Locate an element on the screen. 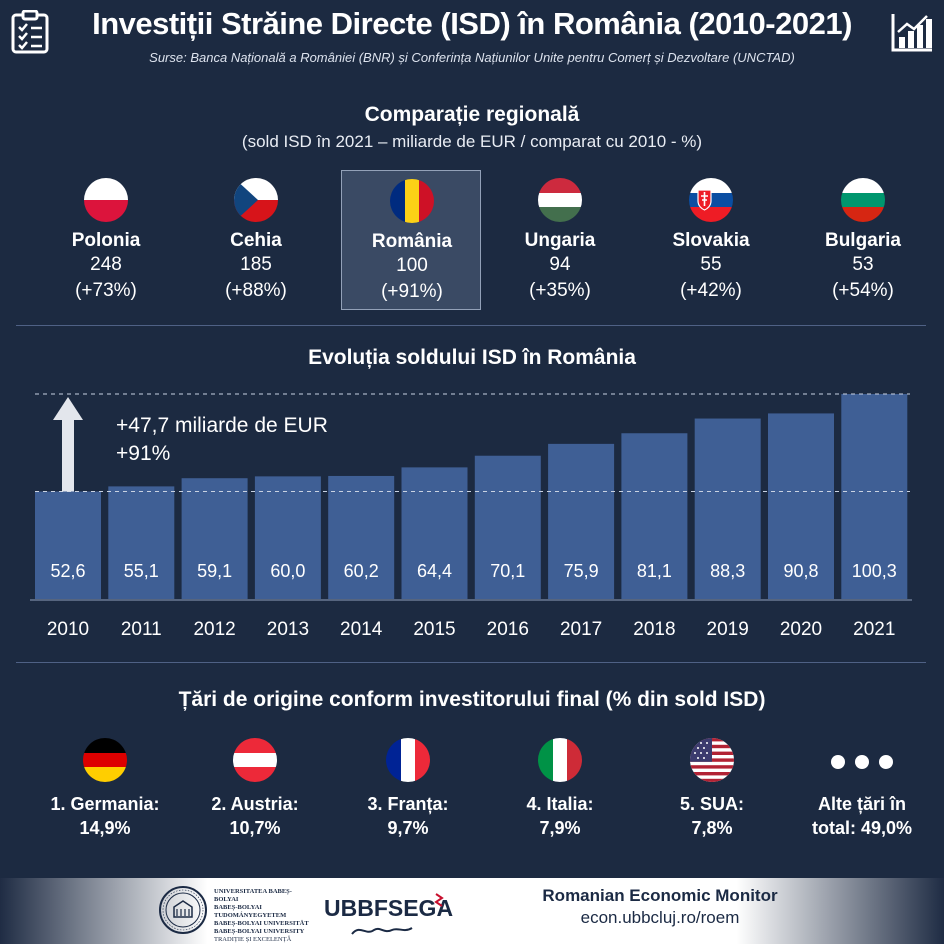 This screenshot has width=944, height=944. region-change: (+88%) is located at coordinates (256, 290).